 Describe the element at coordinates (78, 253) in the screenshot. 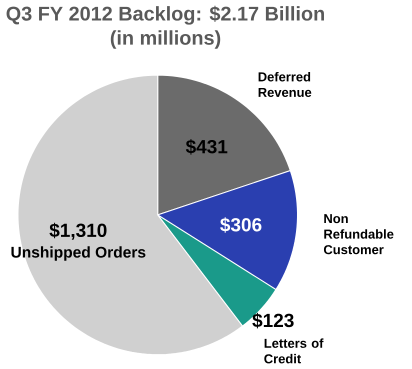

I see `slice-label: Unshipped Orders` at that location.